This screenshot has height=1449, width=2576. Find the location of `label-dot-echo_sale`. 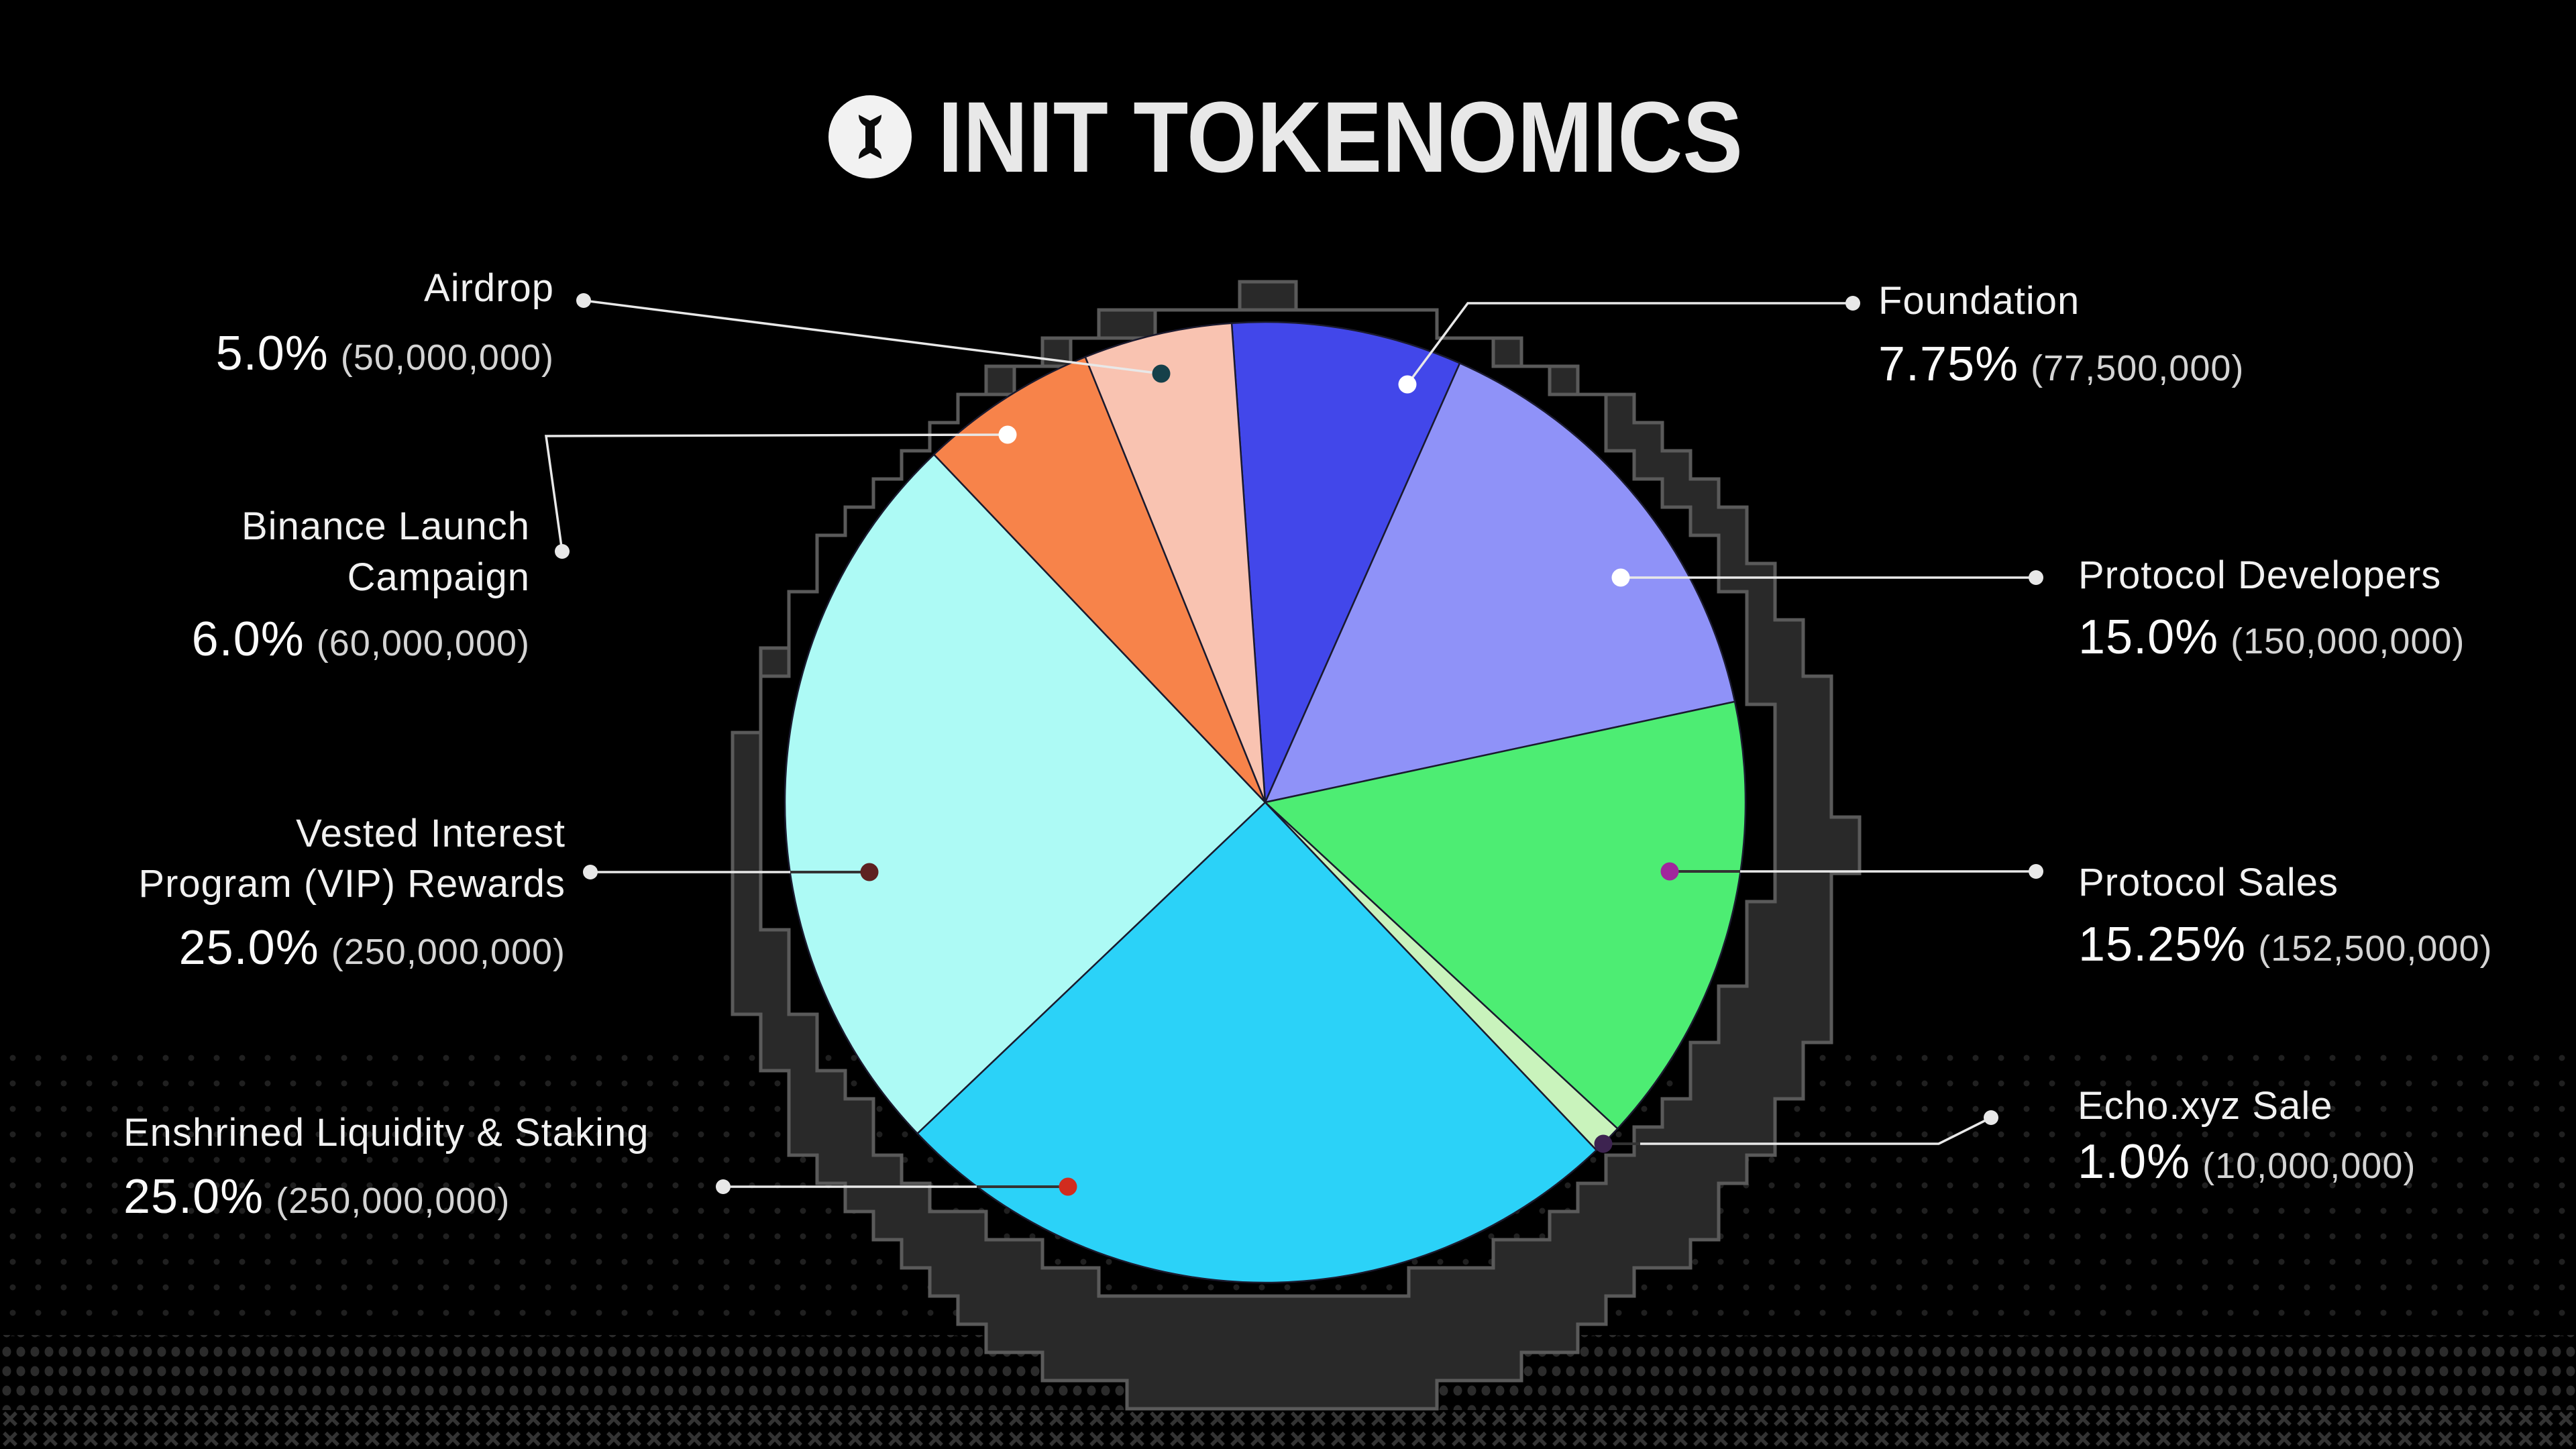

label-dot-echo_sale is located at coordinates (1991, 1117).